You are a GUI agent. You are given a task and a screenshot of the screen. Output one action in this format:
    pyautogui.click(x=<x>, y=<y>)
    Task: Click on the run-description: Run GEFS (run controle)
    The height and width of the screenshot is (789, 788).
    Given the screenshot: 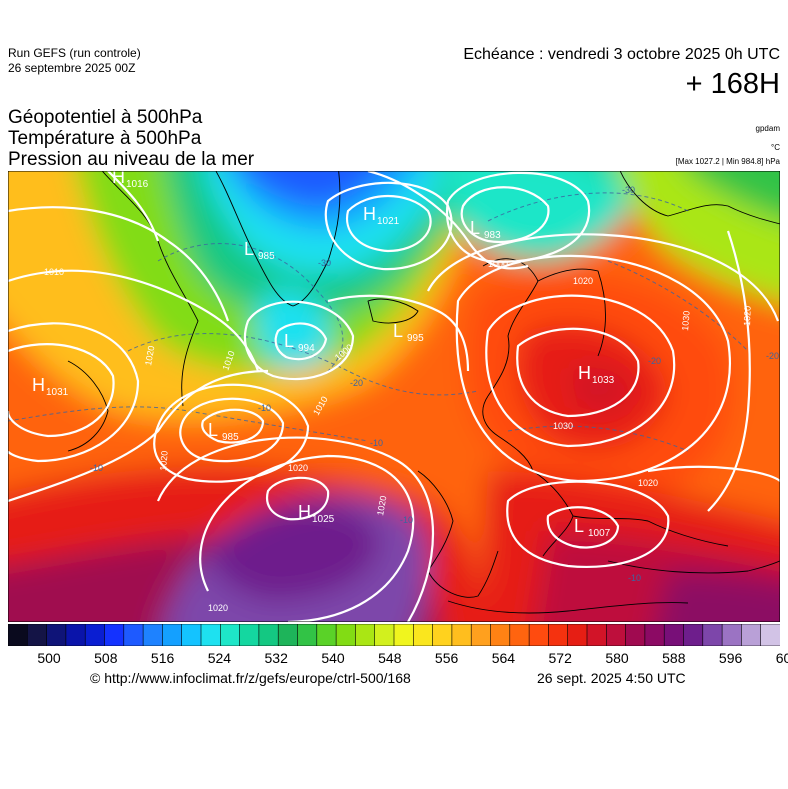 What is the action you would take?
    pyautogui.click(x=74, y=53)
    